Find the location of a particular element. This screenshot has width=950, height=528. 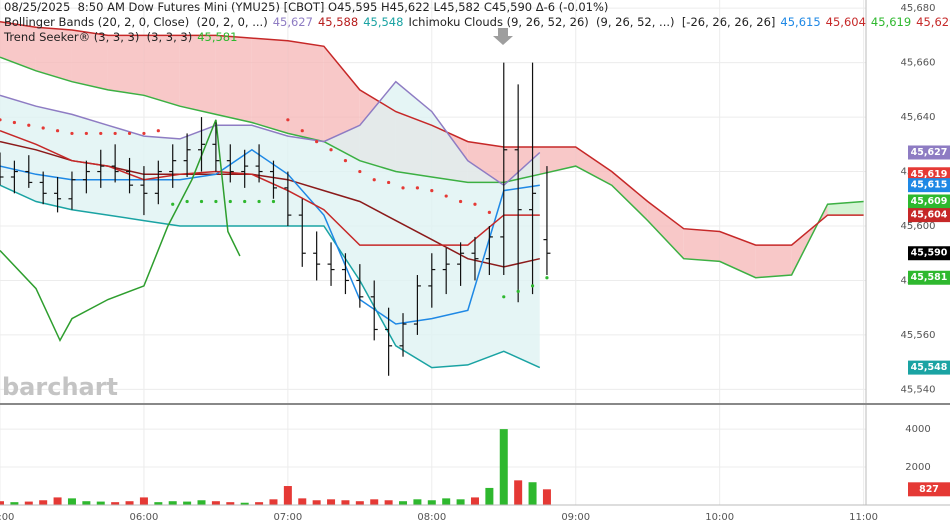

y-tick-label: 45,680 is located at coordinates (918, 8).